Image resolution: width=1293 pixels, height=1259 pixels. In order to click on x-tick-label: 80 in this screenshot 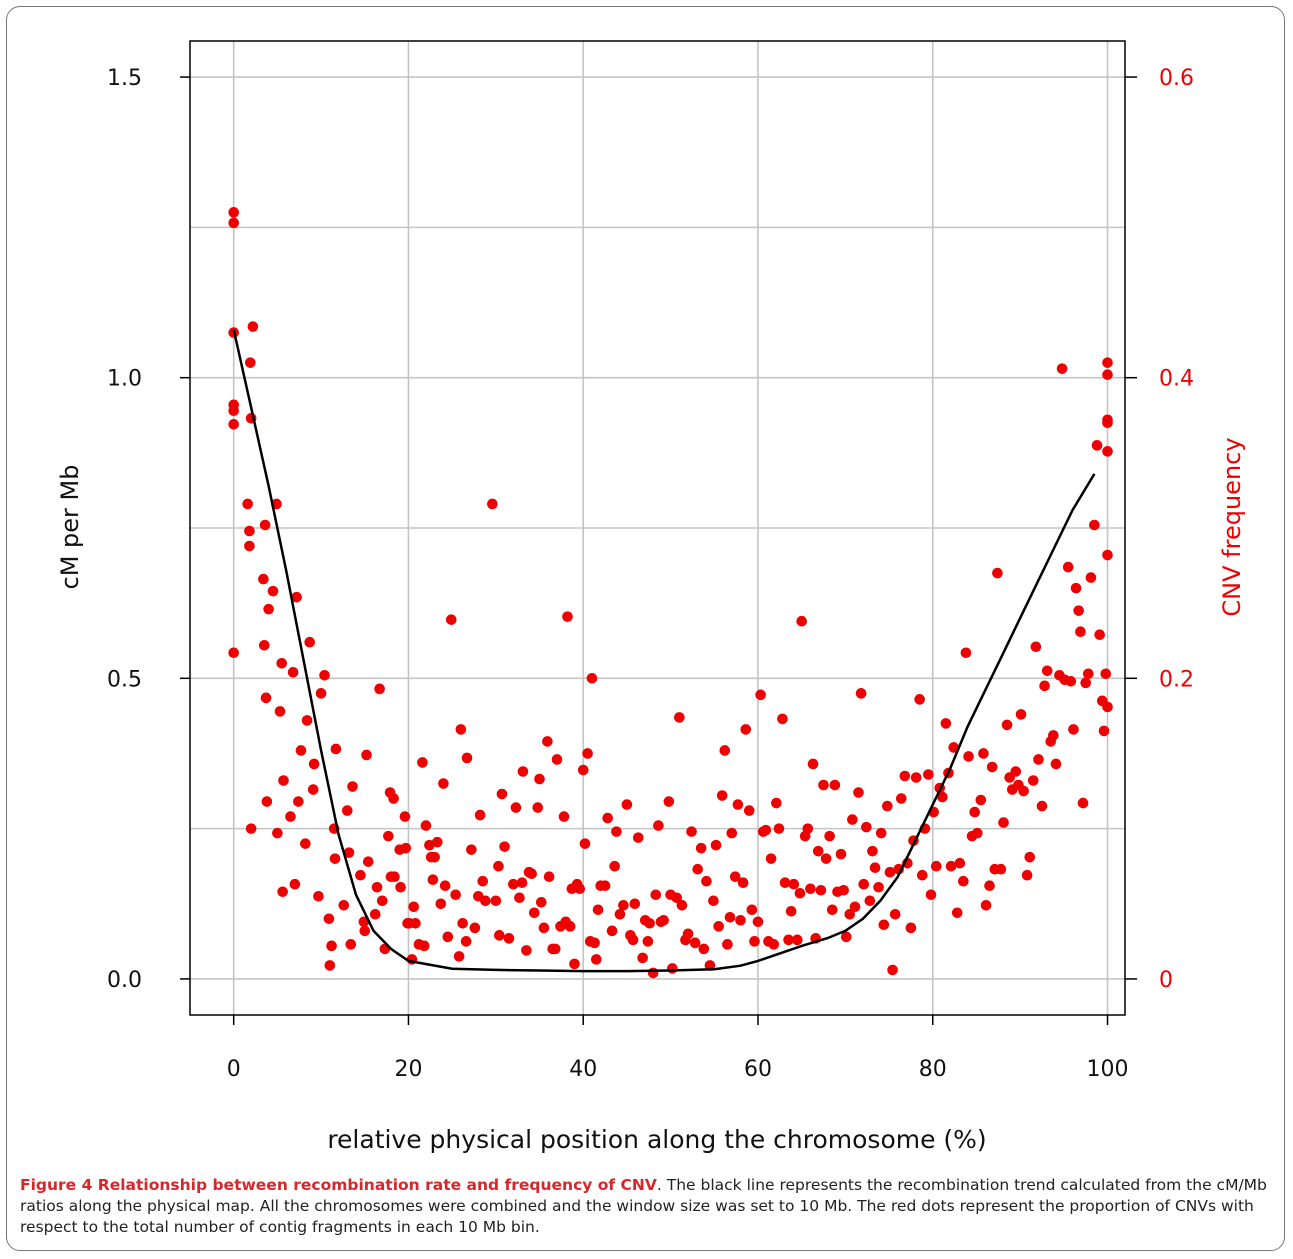, I will do `click(933, 1069)`.